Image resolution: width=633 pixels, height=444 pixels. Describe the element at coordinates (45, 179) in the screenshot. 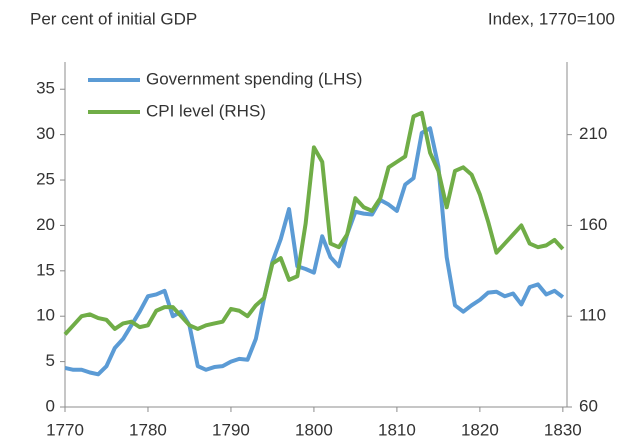

I see `y-tick-label: 25` at that location.